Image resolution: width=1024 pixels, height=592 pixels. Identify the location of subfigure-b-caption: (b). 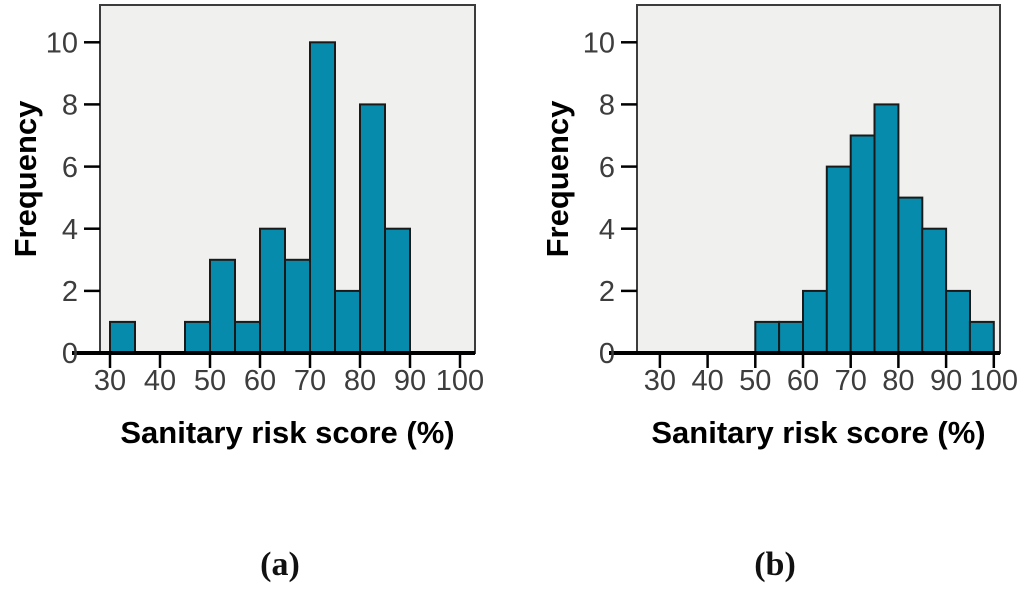
(775, 564).